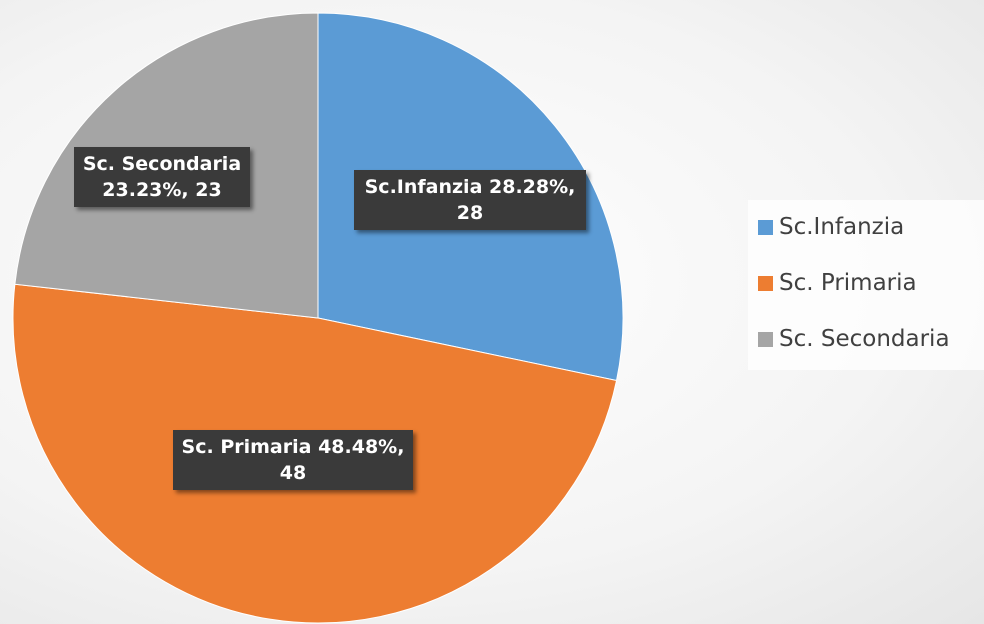  I want to click on data-label: Sc. Primaria 48.48%, 48, so click(293, 460).